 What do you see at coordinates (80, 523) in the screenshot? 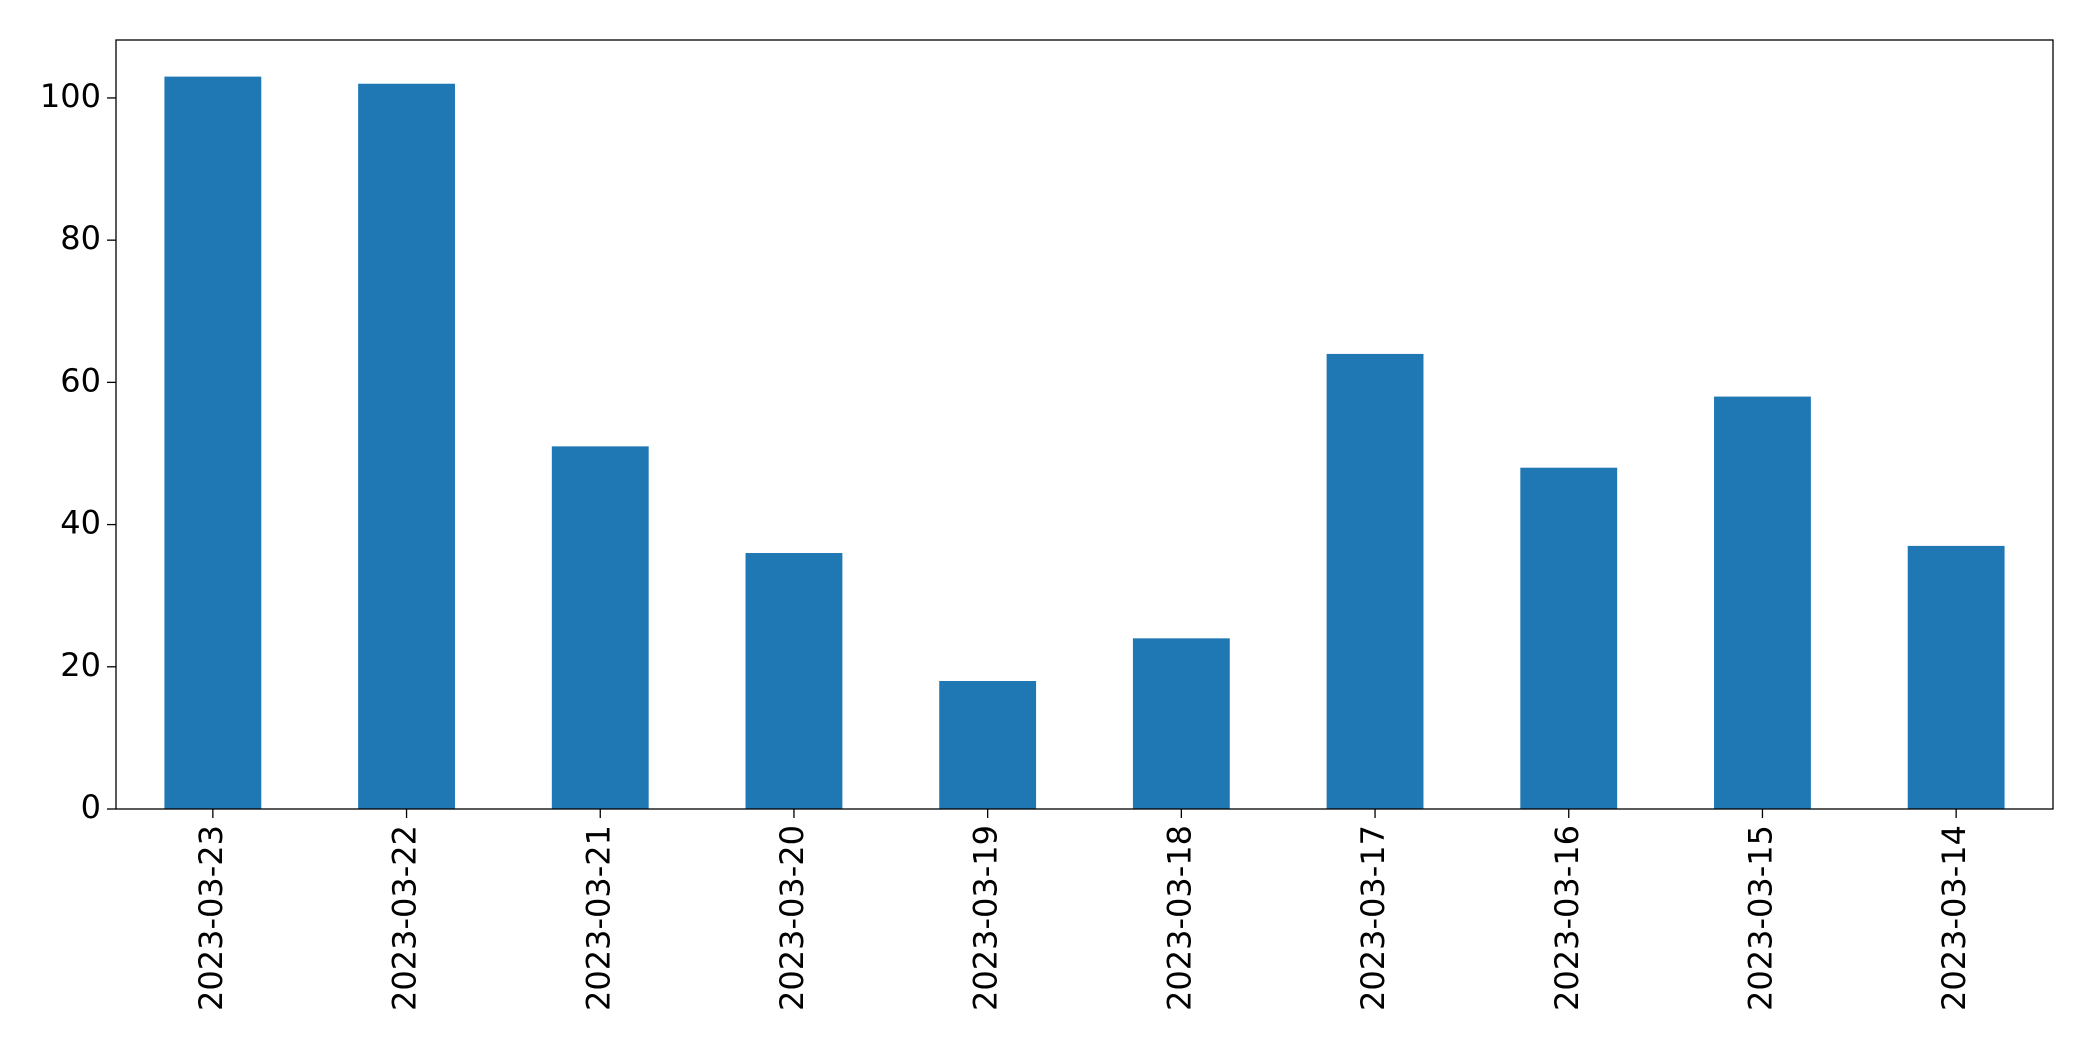
I see `y-tick-label: 40` at bounding box center [80, 523].